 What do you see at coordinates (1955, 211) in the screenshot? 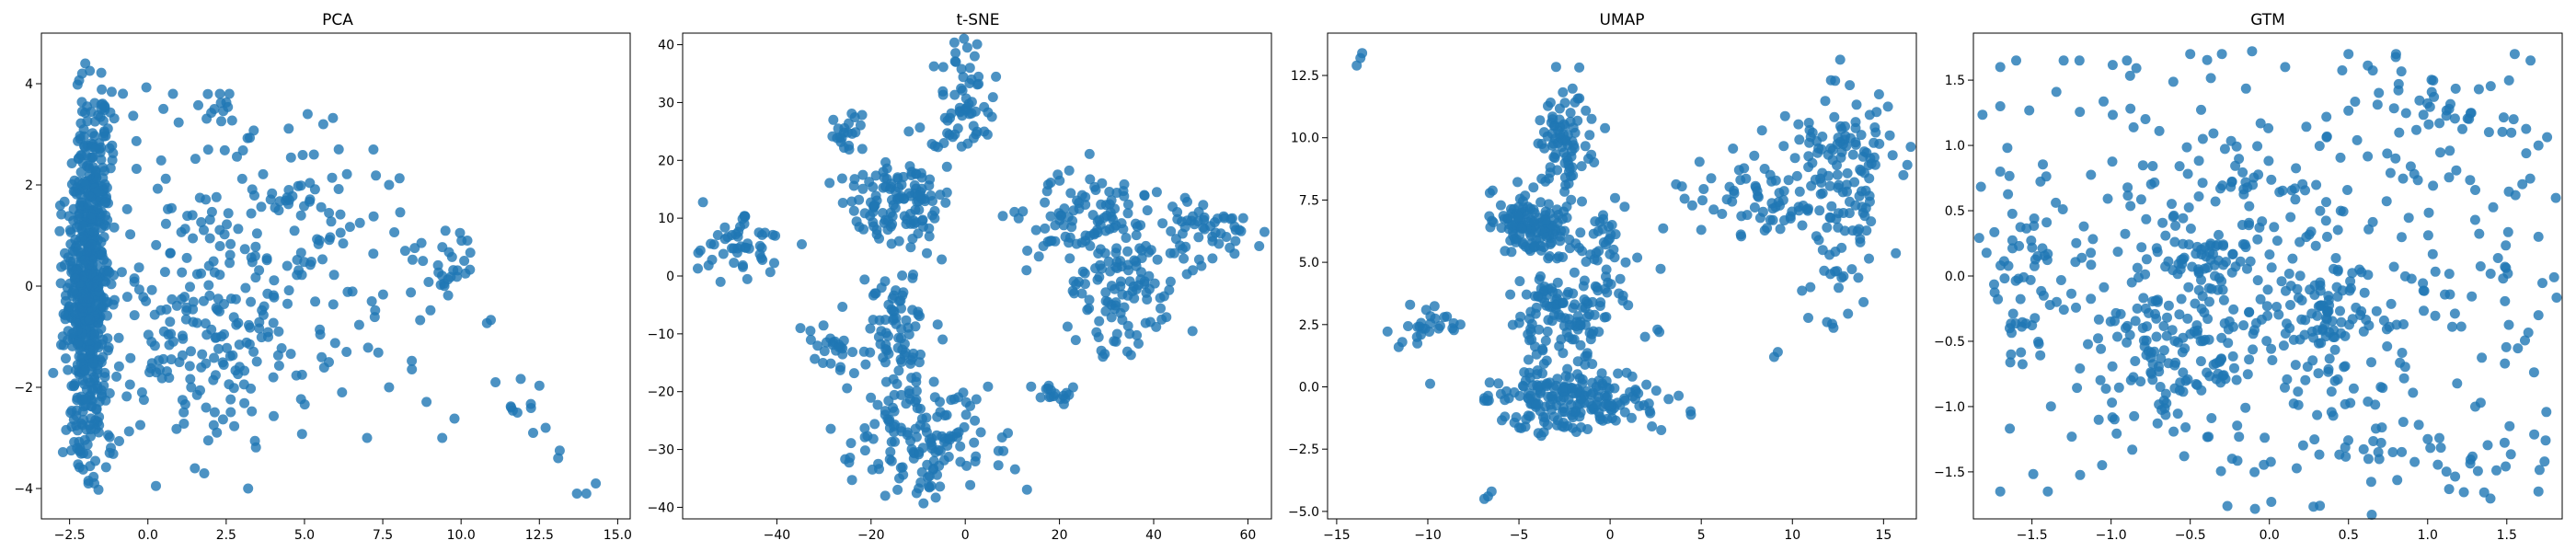
I see `gtm-y-tick-label: 0.5` at bounding box center [1955, 211].